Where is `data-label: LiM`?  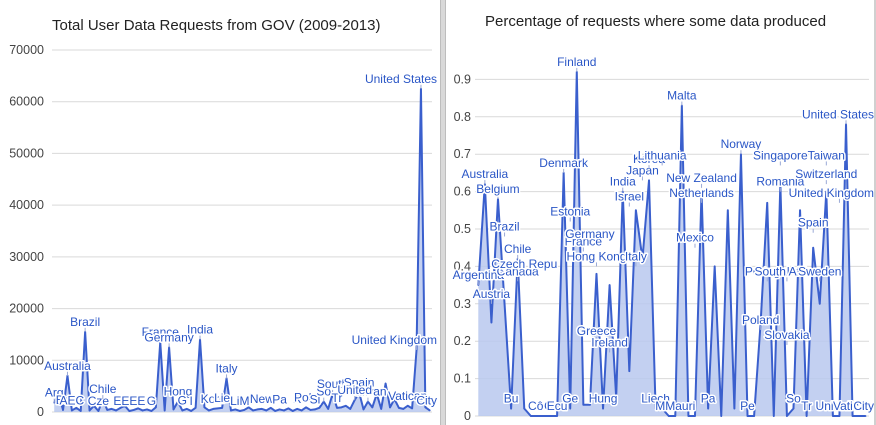 data-label: LiM is located at coordinates (239, 401).